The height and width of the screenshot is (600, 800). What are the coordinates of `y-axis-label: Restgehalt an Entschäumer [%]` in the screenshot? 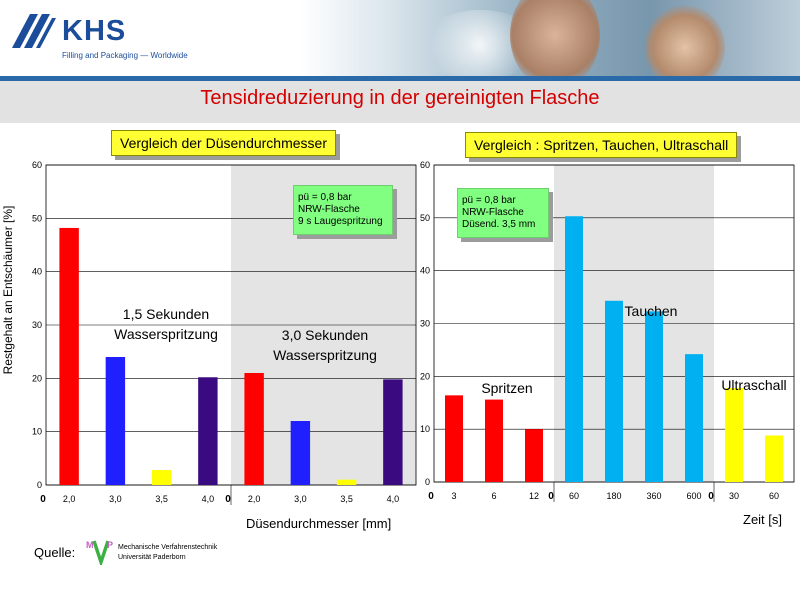 It's located at (8, 290).